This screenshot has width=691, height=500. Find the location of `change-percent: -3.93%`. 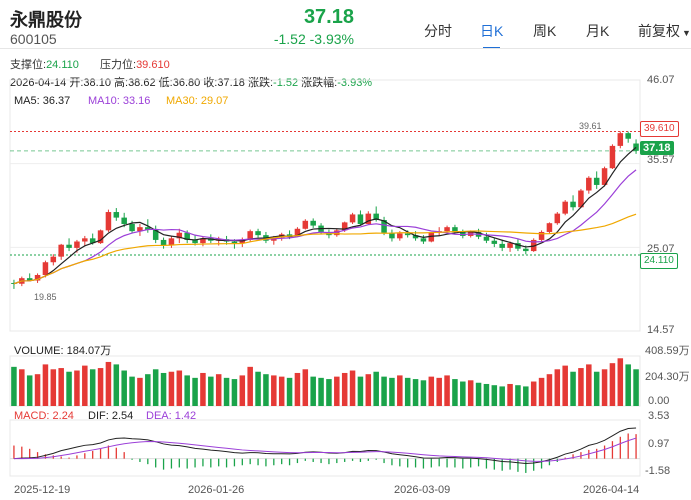

change-percent: -3.93% is located at coordinates (331, 39).